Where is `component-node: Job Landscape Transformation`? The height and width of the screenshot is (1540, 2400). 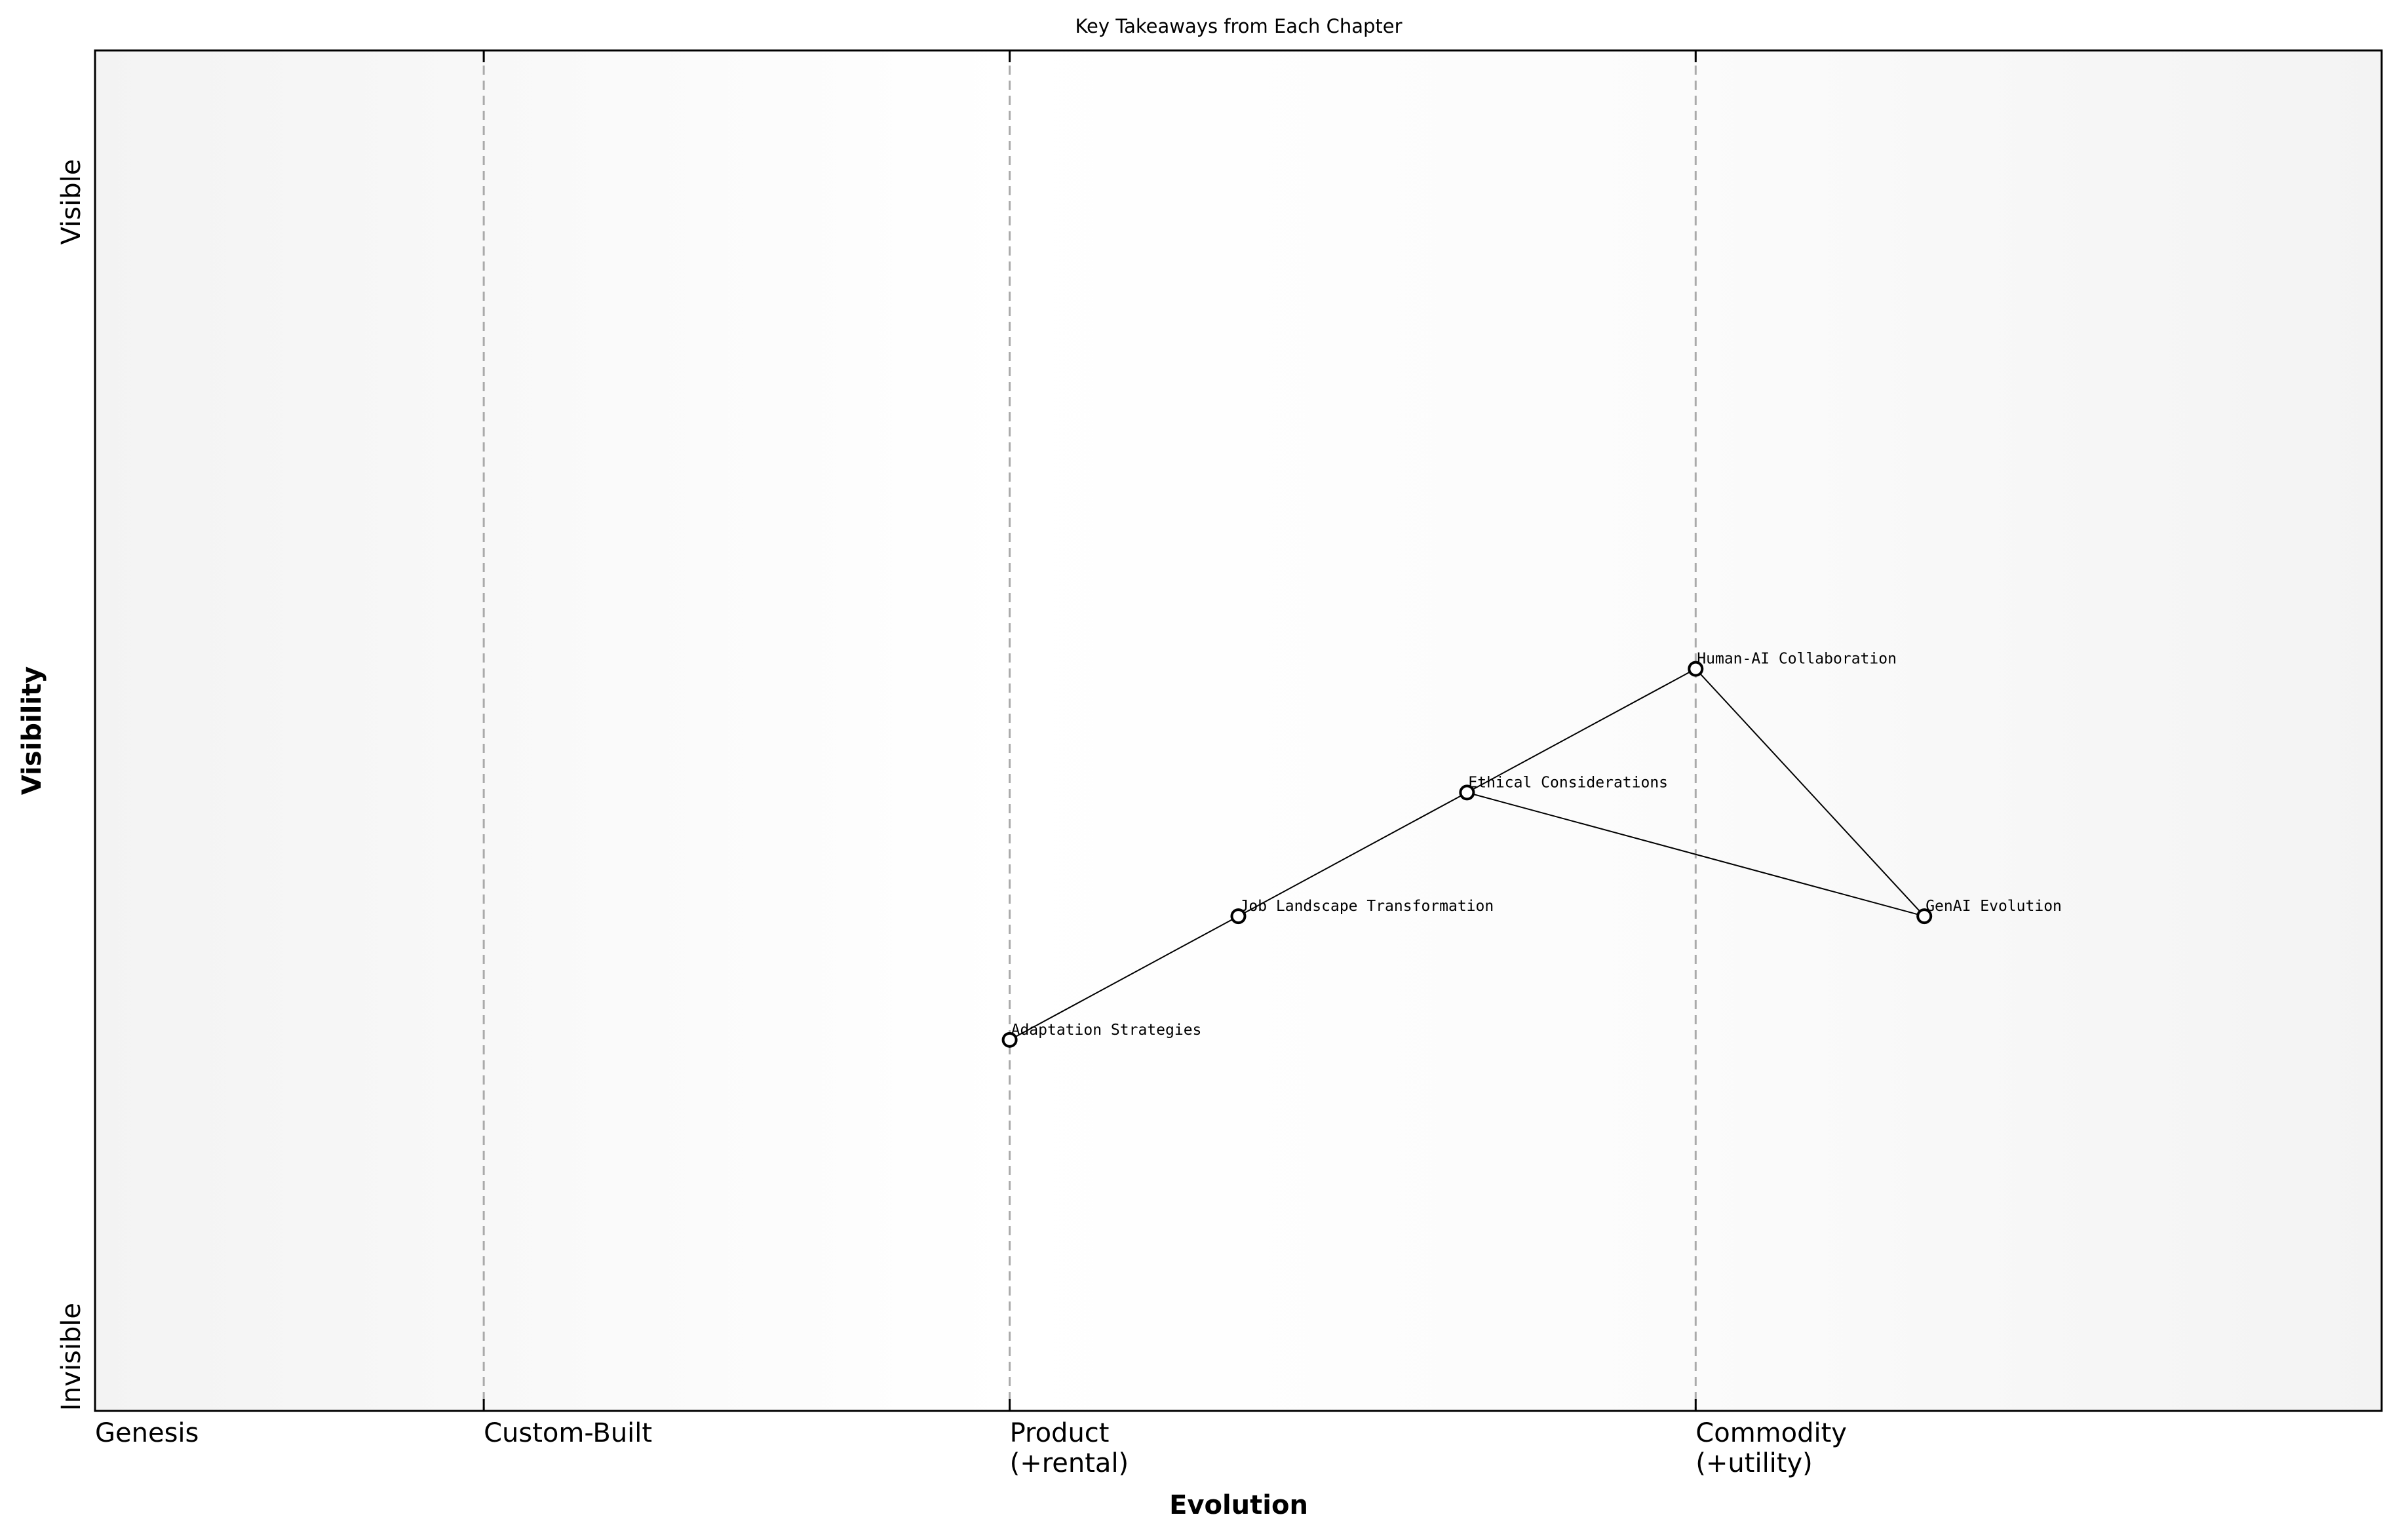
component-node: Job Landscape Transformation is located at coordinates (1362, 911).